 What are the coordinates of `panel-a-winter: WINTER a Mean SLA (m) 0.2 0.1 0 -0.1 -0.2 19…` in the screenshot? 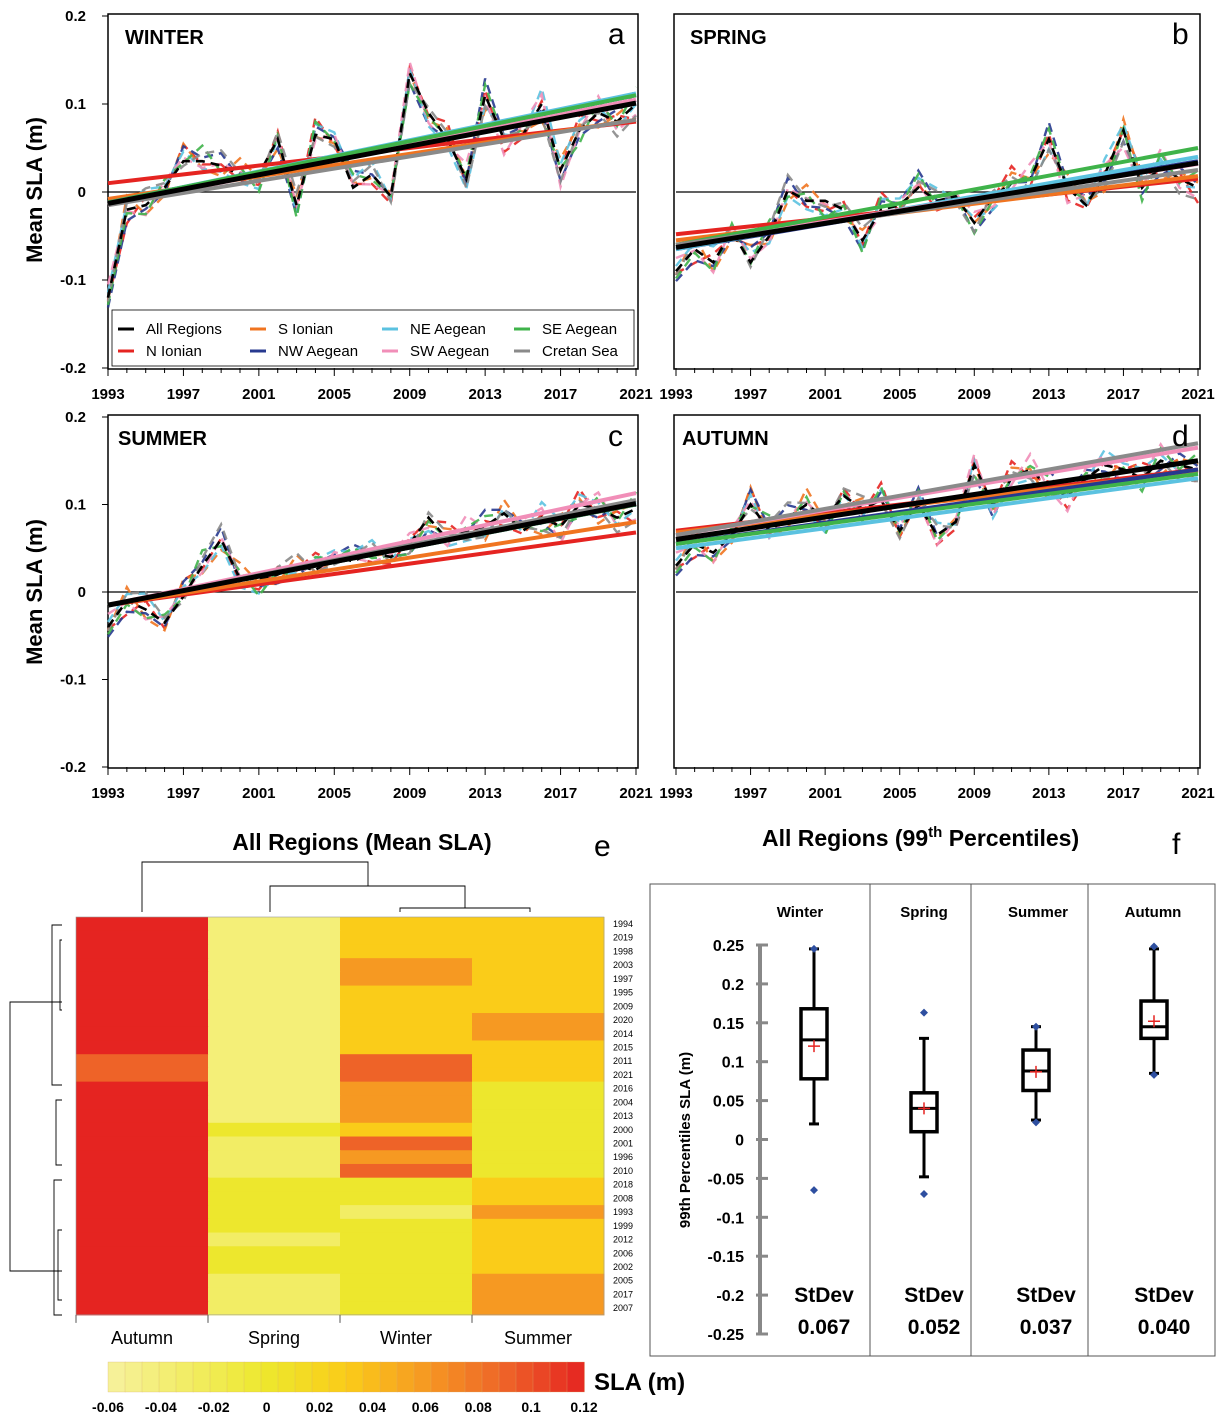 It's located at (337, 205).